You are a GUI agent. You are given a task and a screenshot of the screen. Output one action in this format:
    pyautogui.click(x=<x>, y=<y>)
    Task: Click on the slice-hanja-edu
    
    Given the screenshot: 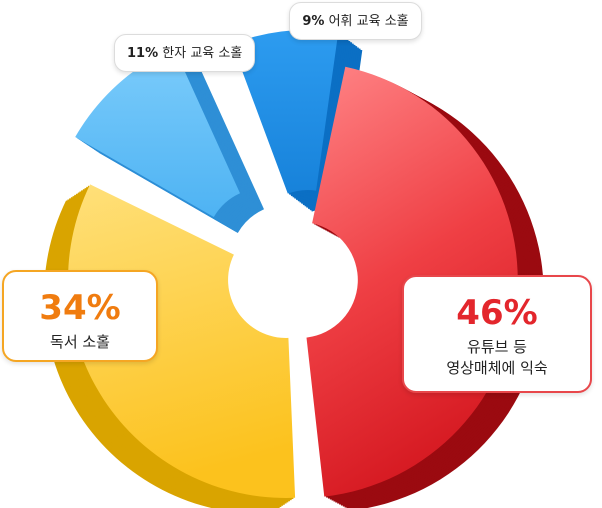 What is the action you would take?
    pyautogui.click(x=157, y=132)
    